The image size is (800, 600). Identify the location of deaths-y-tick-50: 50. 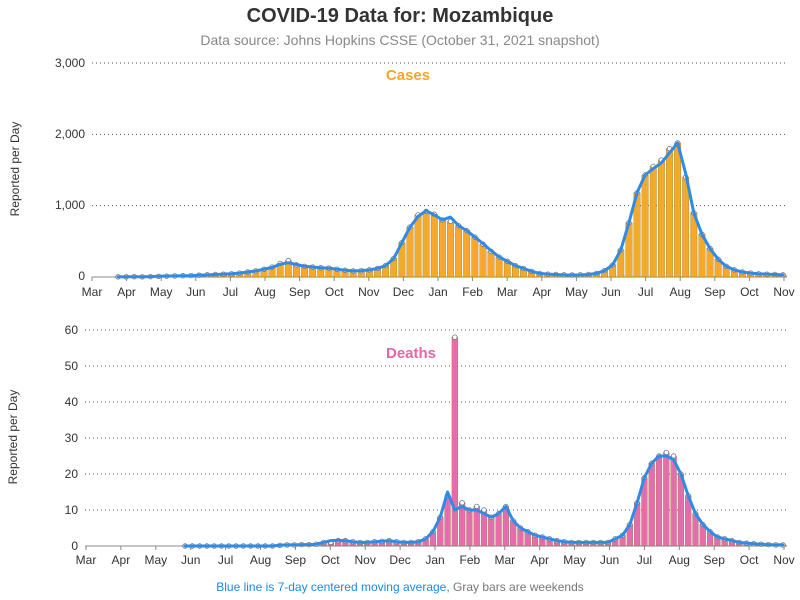
(72, 366).